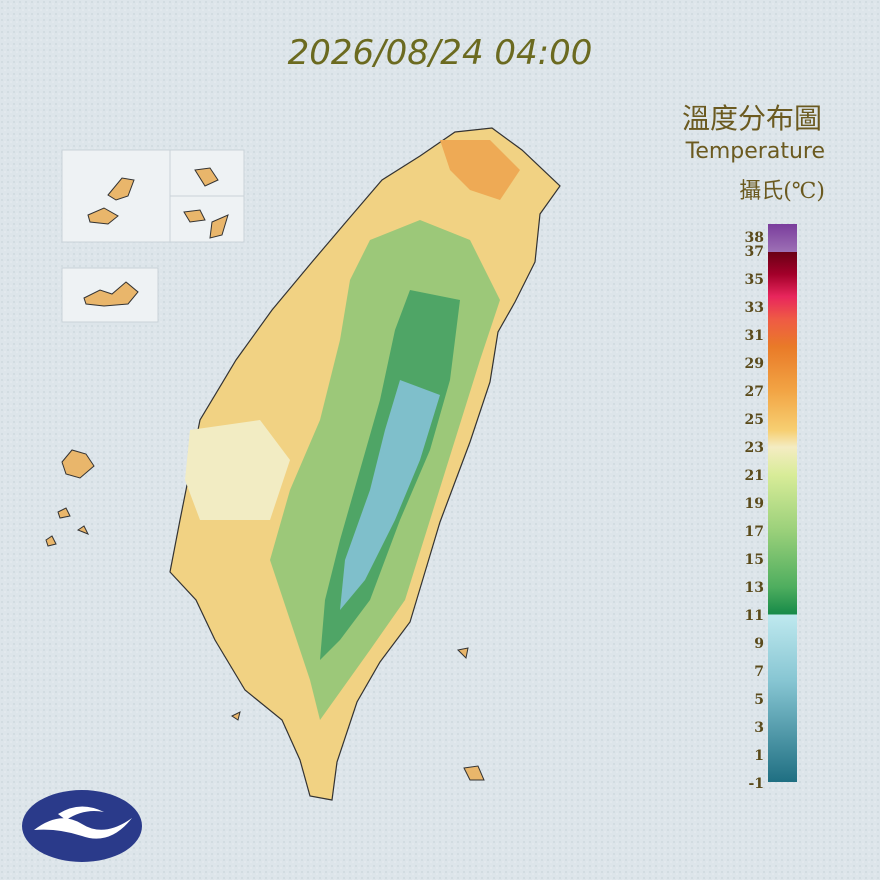 Image resolution: width=880 pixels, height=880 pixels. What do you see at coordinates (782, 191) in the screenshot?
I see `legend-unit: 攝氏(℃)` at bounding box center [782, 191].